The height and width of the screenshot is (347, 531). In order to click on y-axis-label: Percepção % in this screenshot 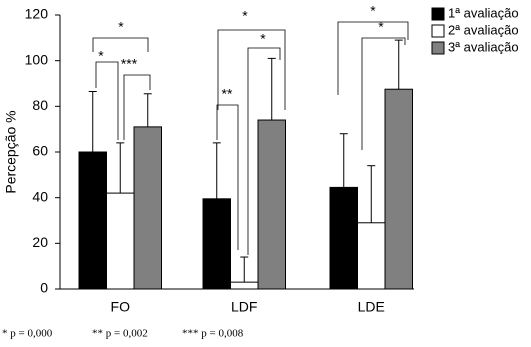, I will do `click(11, 151)`.